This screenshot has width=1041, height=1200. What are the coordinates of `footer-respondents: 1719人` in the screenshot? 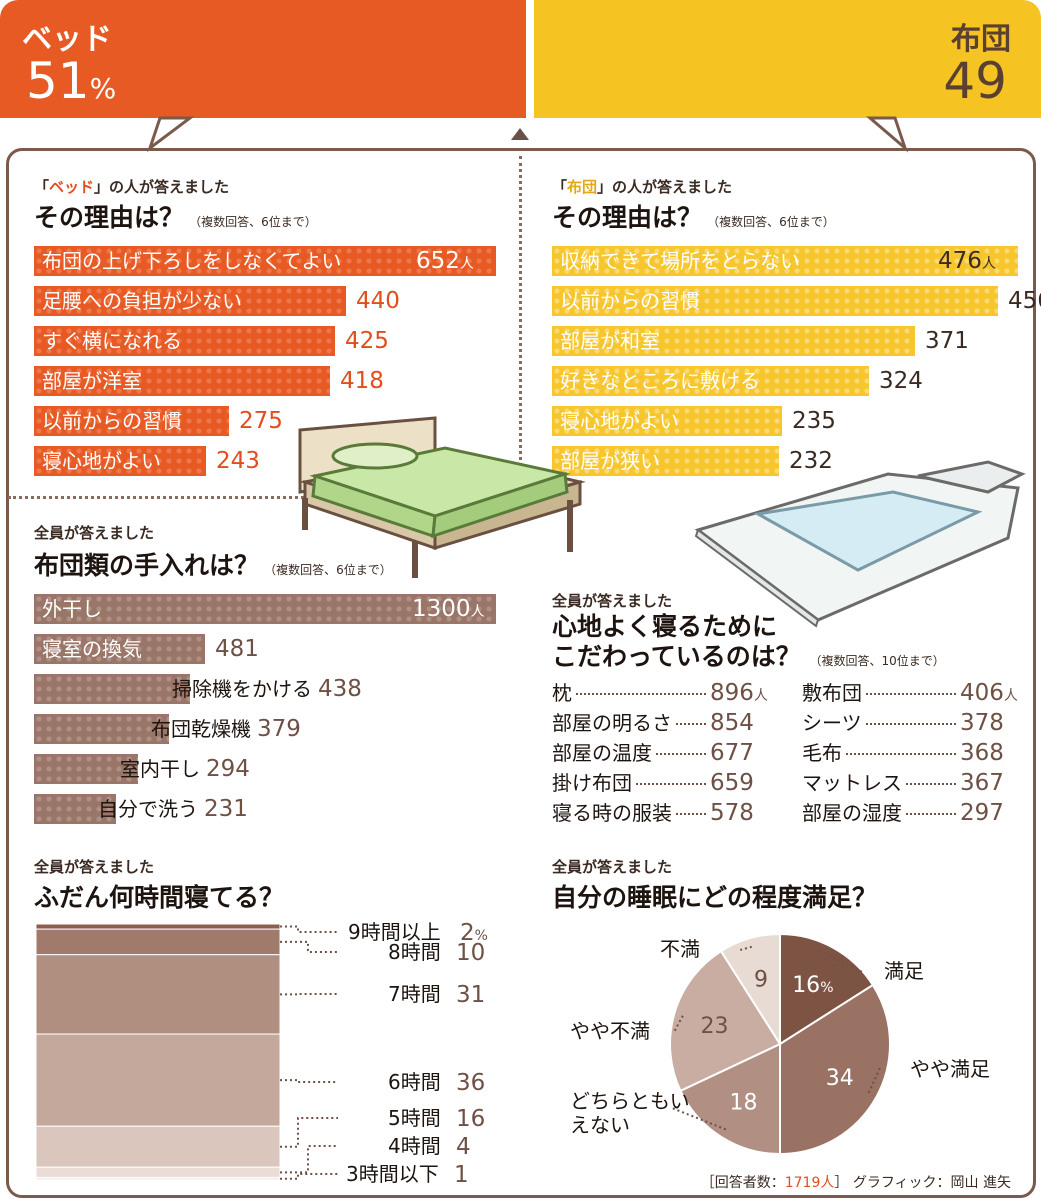 It's located at (809, 1183).